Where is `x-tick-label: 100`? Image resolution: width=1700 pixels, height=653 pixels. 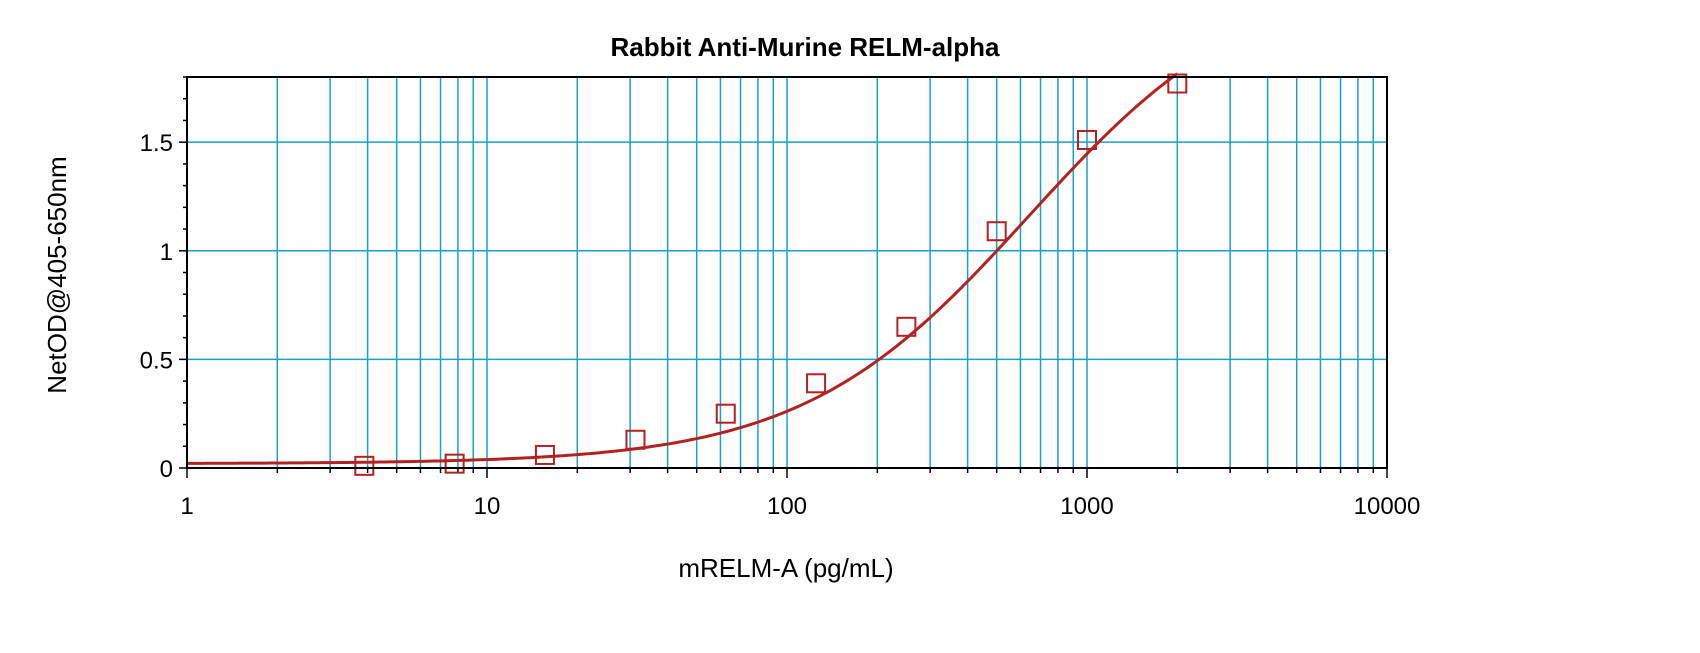 x-tick-label: 100 is located at coordinates (787, 506).